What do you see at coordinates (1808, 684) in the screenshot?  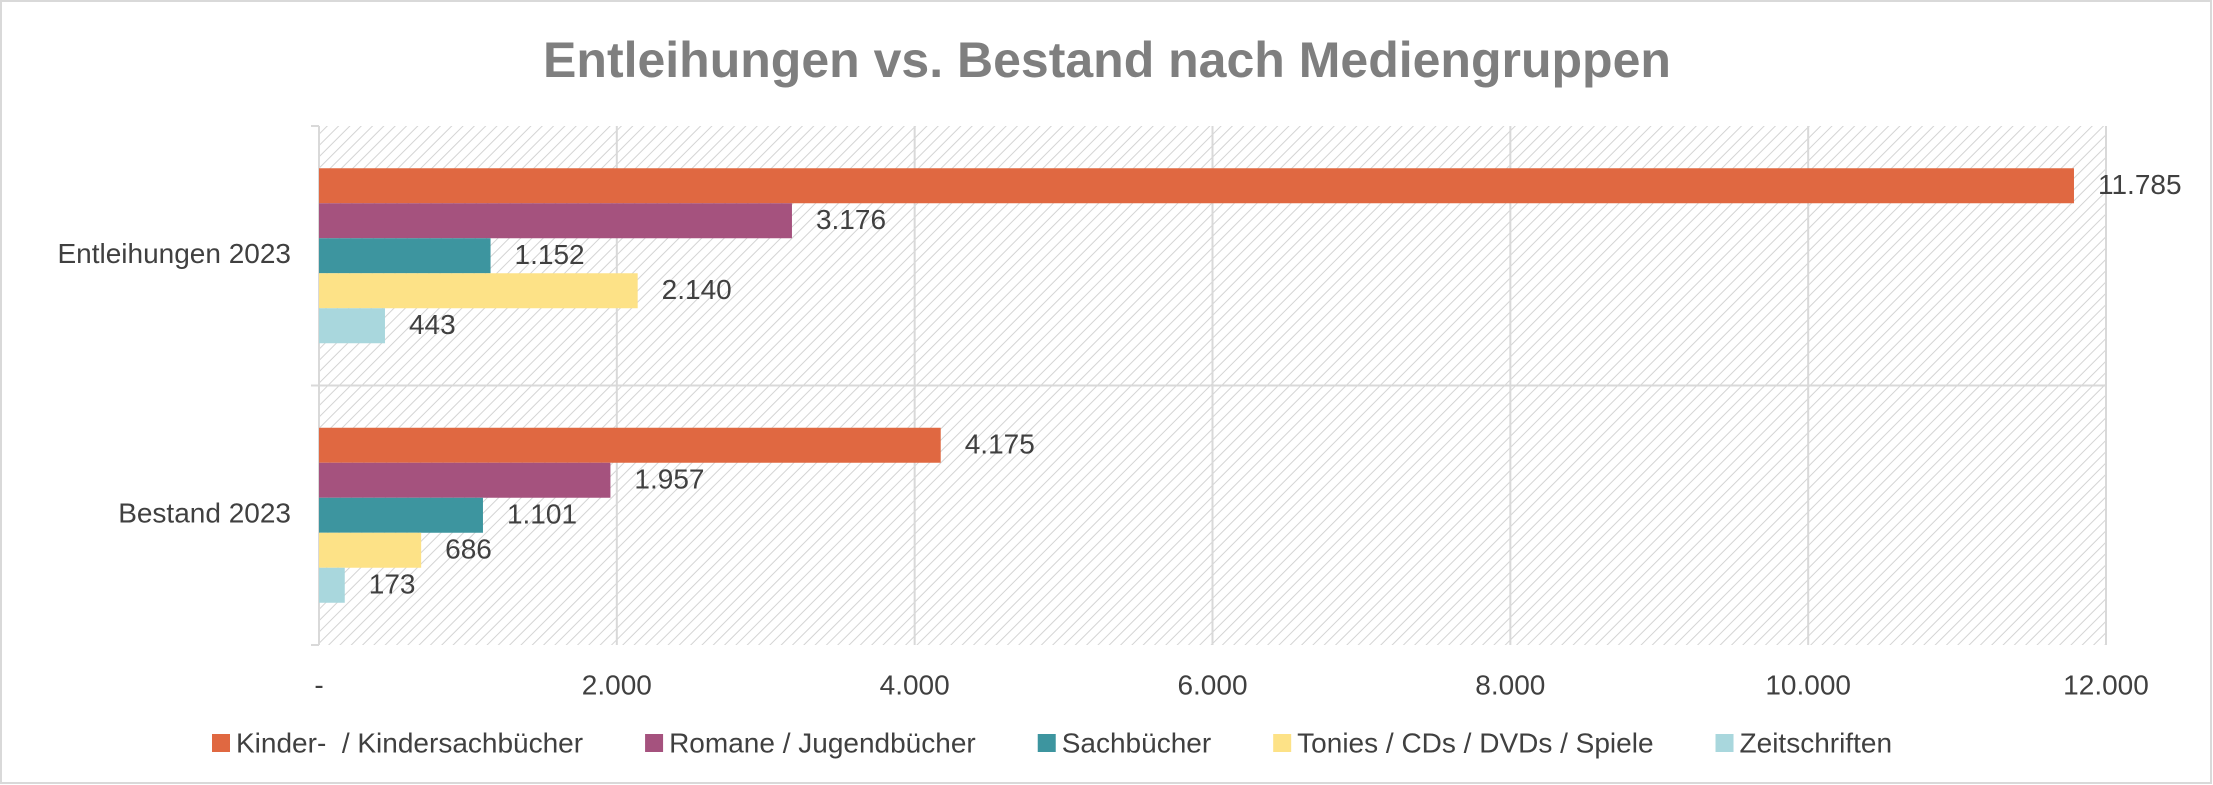 I see `x-tick-label: 10.000` at bounding box center [1808, 684].